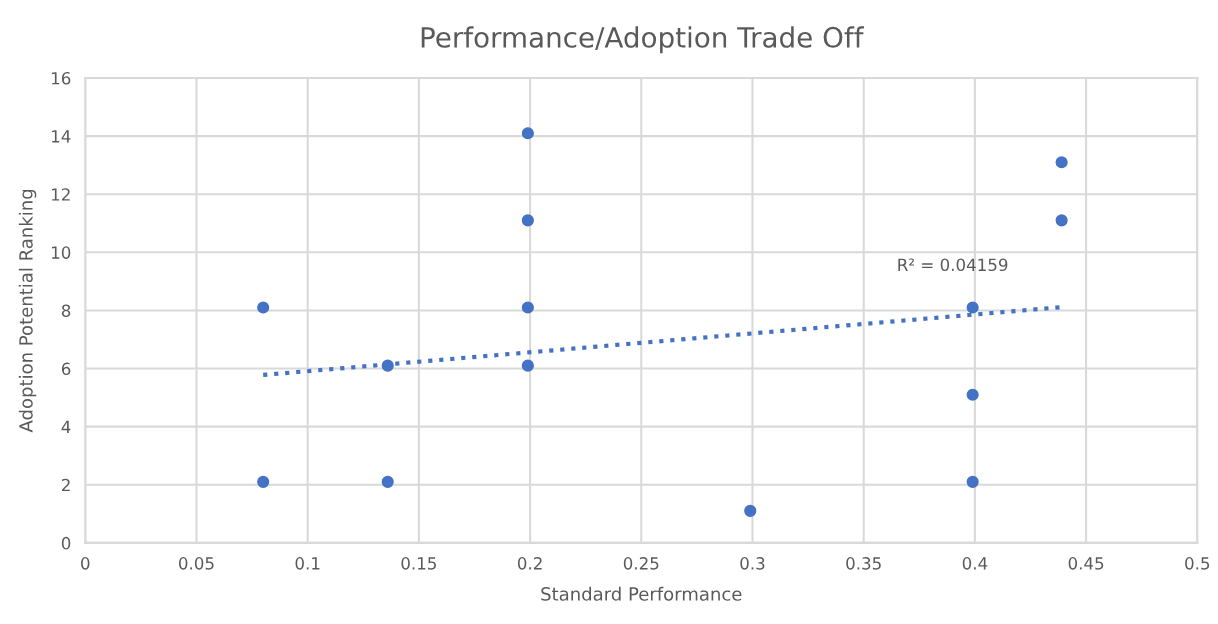  I want to click on x-tick-label: 0.4, so click(975, 563).